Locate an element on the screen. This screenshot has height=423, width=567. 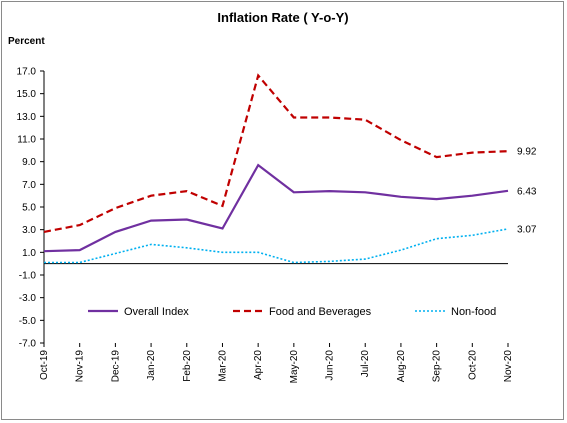
x-tick-label: Oct-20 is located at coordinates (472, 365).